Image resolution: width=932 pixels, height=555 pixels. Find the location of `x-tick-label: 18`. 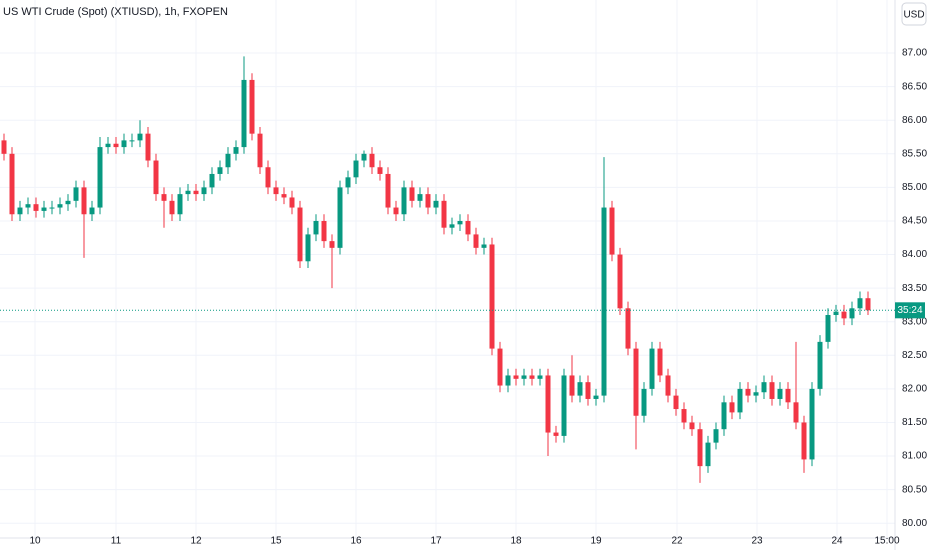

x-tick-label: 18 is located at coordinates (516, 541).